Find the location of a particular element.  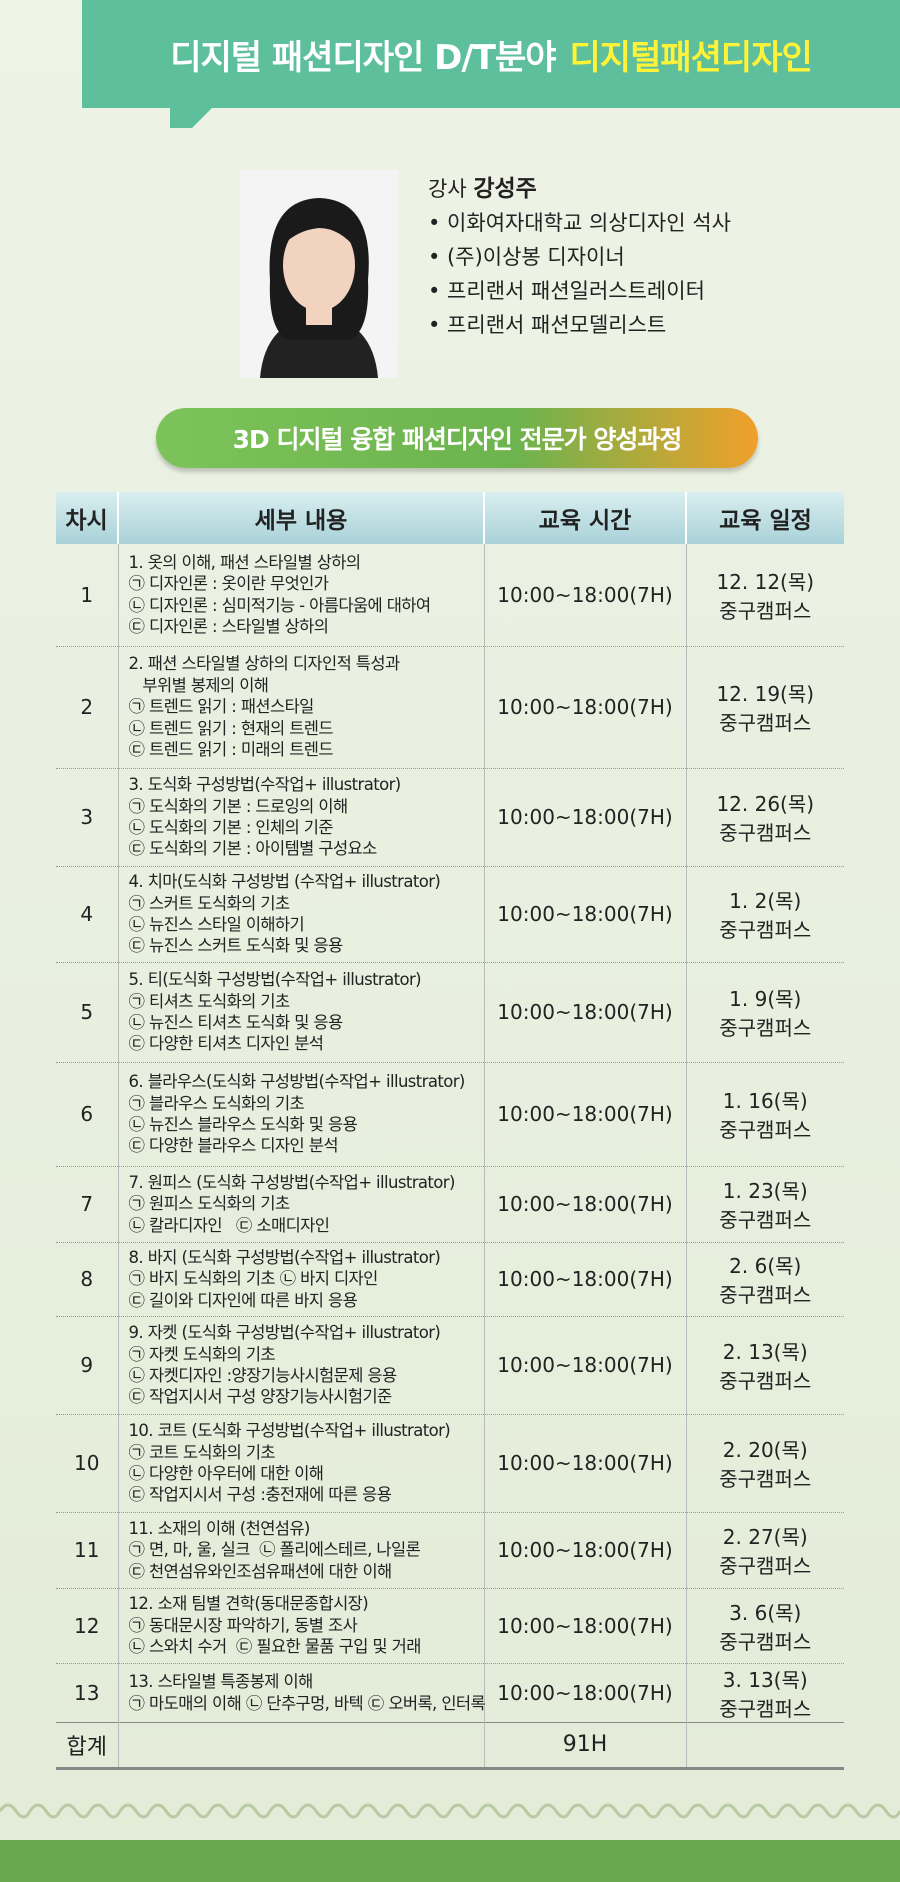

content-line: ㉠ 마도매의 이해 ㉡ 단추구멍, 바텍 ㉢ 오버록, 인터록 is located at coordinates (307, 1703).